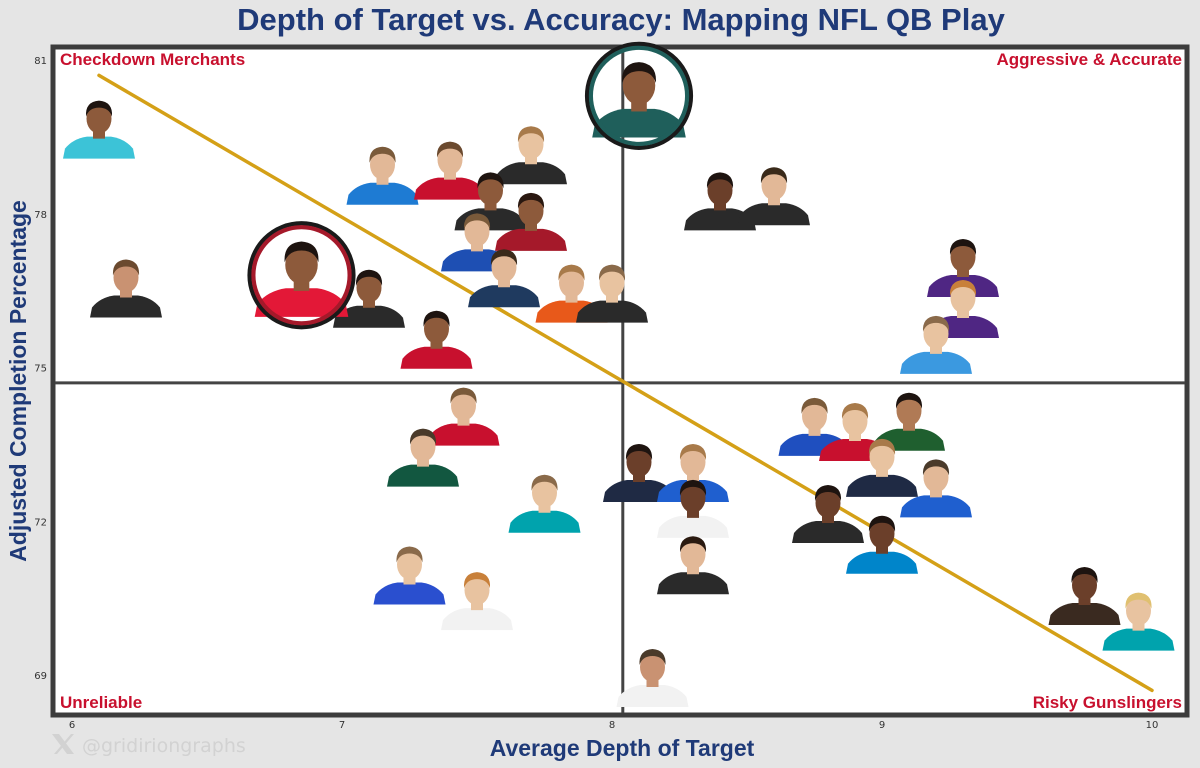  Describe the element at coordinates (72, 725) in the screenshot. I see `x-tick-label: 6` at that location.